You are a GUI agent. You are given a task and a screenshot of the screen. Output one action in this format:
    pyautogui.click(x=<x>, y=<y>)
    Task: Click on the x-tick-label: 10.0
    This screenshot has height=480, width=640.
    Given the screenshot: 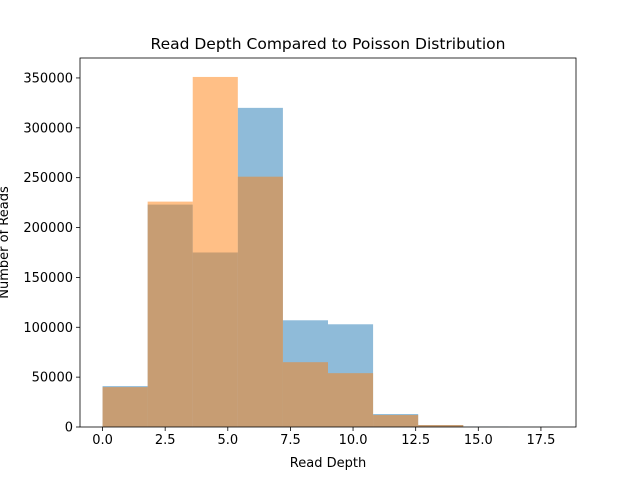 What is the action you would take?
    pyautogui.click(x=353, y=440)
    